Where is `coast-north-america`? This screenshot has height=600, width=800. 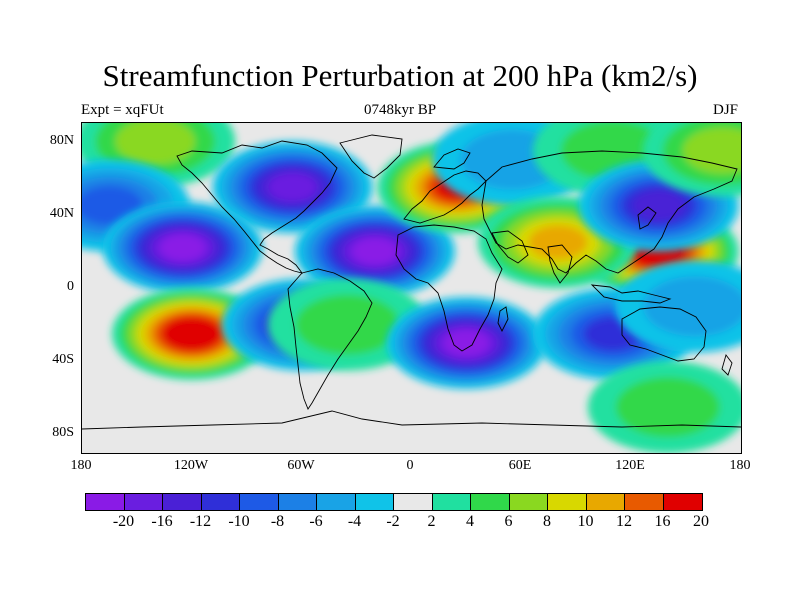
coast-north-america is located at coordinates (257, 207).